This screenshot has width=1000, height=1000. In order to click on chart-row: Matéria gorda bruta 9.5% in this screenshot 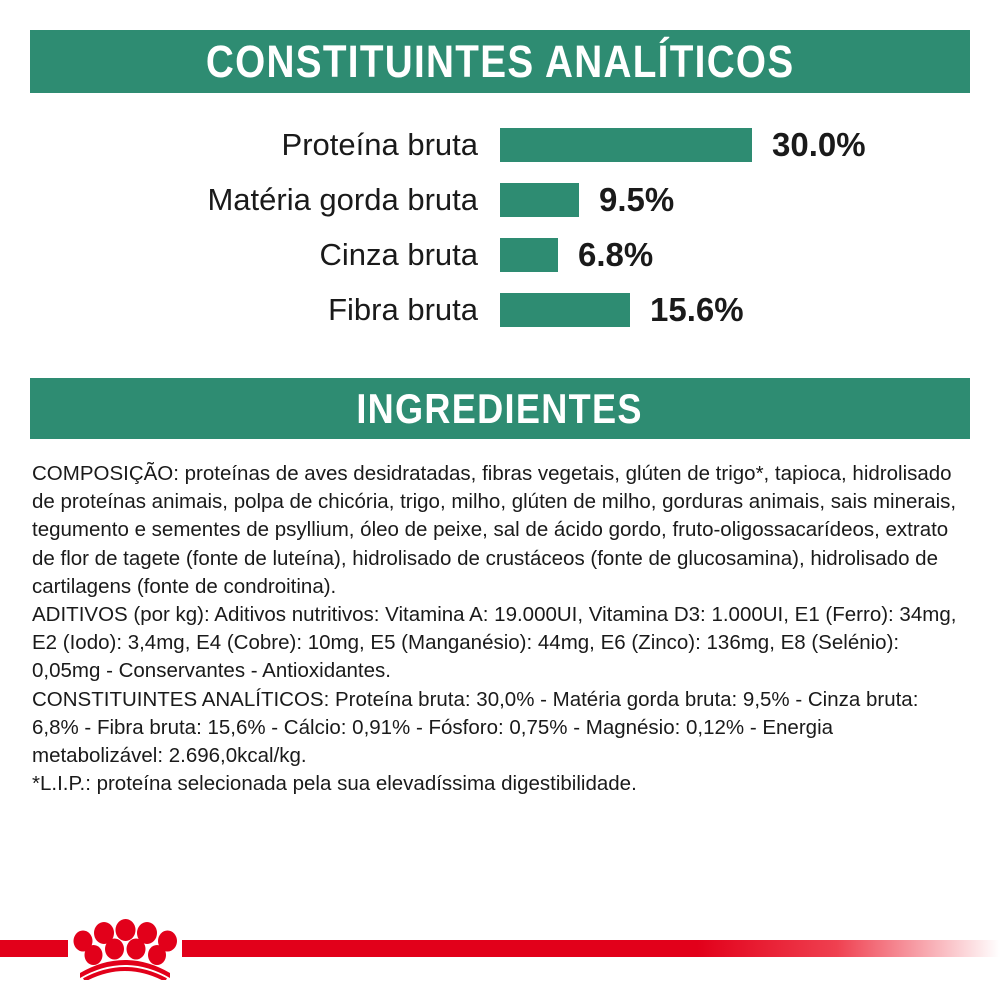, I will do `click(500, 200)`.